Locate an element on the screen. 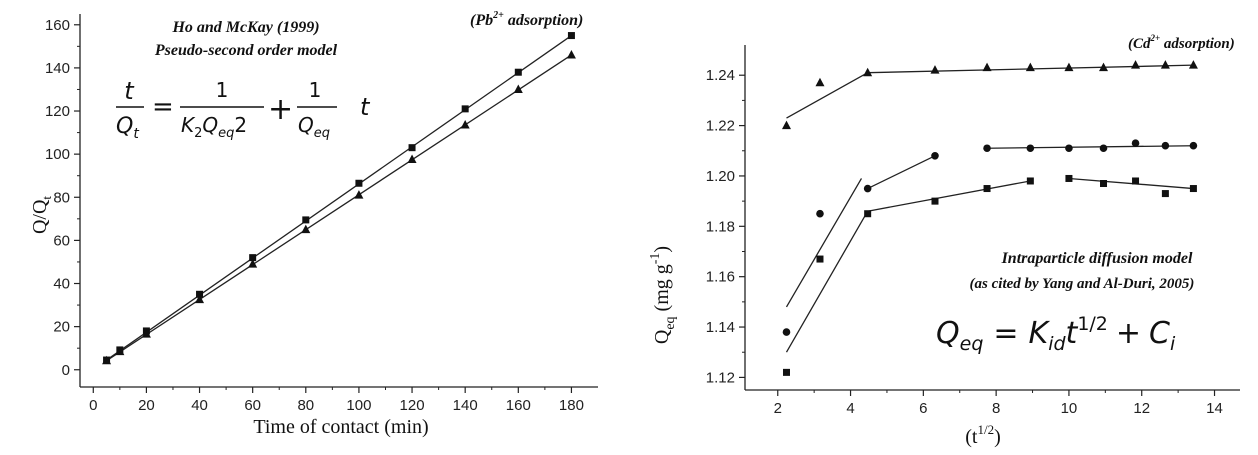  right-y-axis-title: Qeq (mg g-1) is located at coordinates (663, 295).